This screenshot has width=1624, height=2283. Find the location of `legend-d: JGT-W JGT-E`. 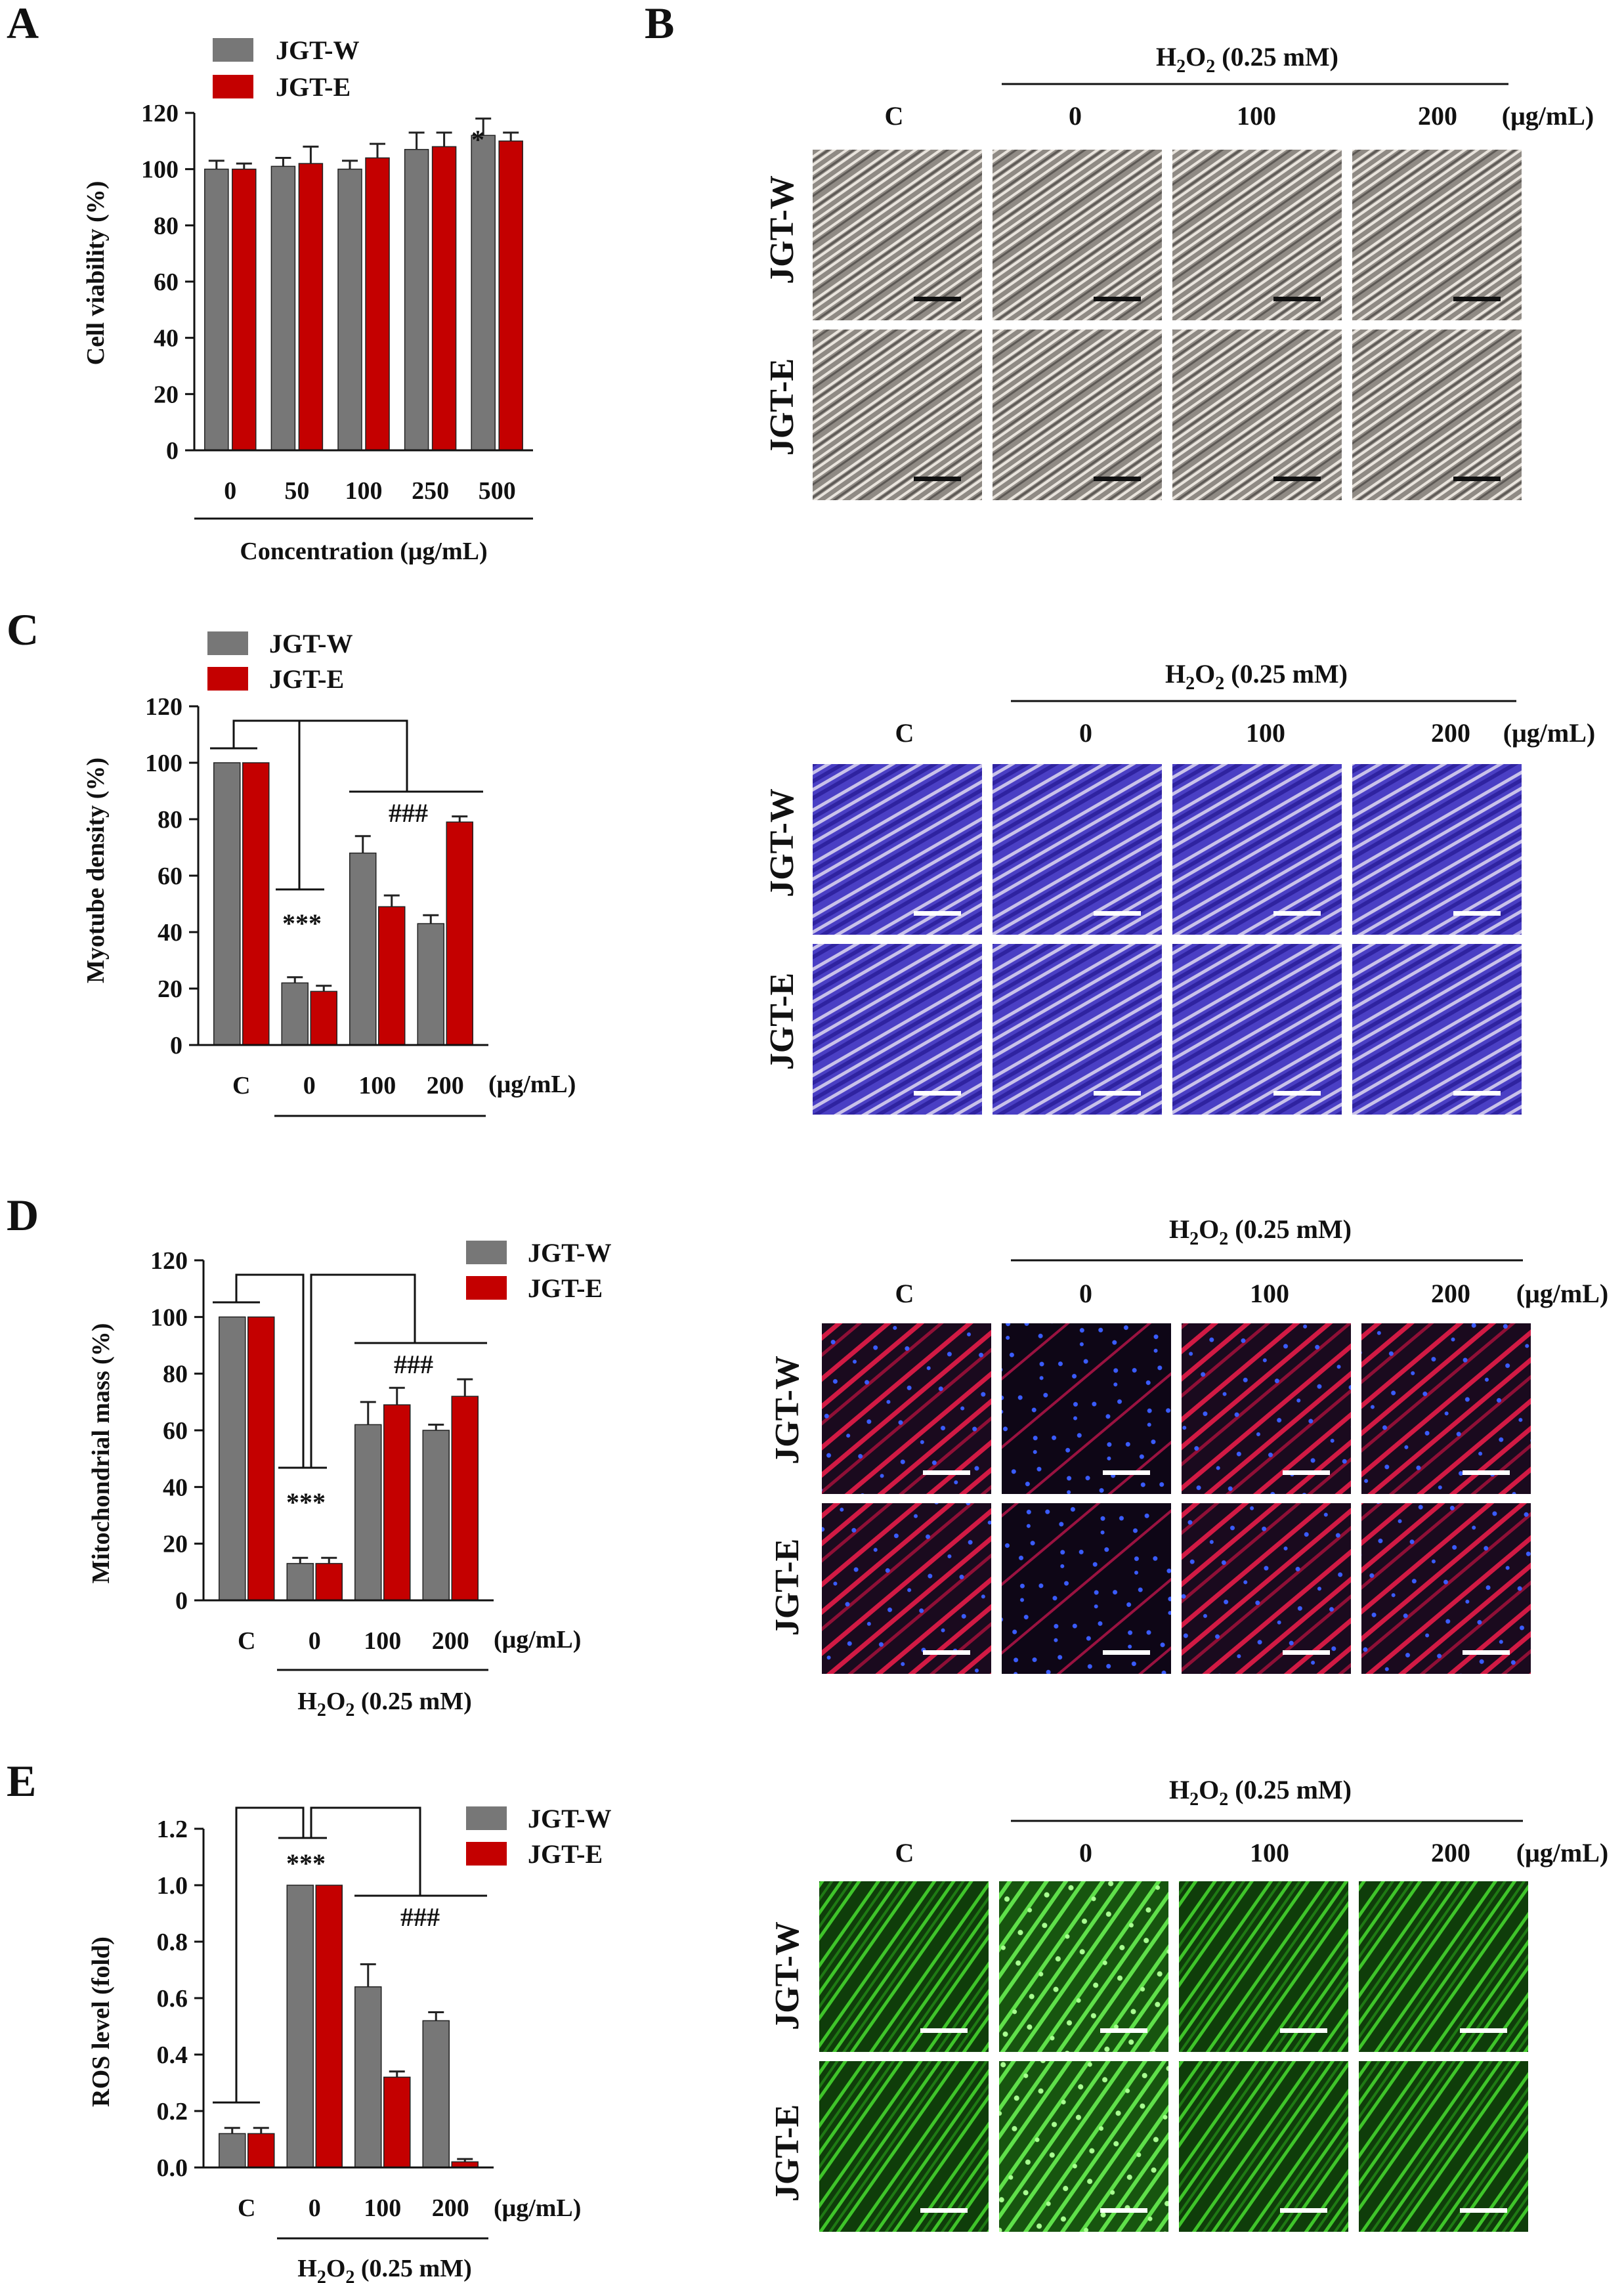

legend-d: JGT-W JGT-E is located at coordinates (538, 1270).